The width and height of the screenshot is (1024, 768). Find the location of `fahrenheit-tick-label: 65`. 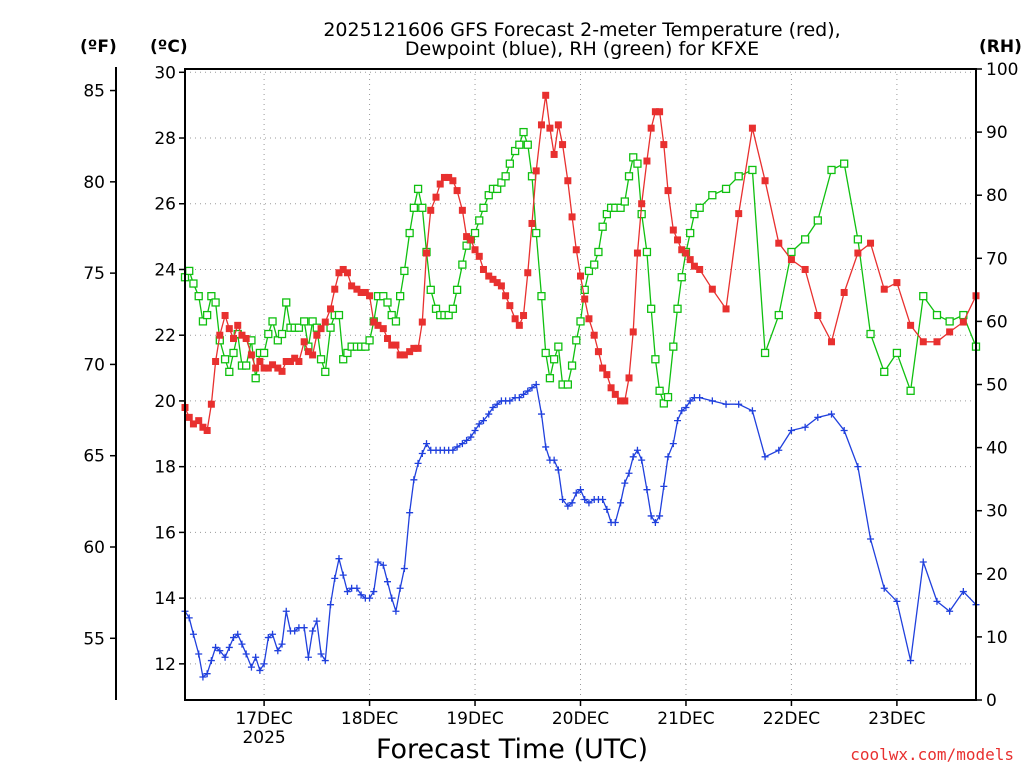

fahrenheit-tick-label: 65 is located at coordinates (94, 457).